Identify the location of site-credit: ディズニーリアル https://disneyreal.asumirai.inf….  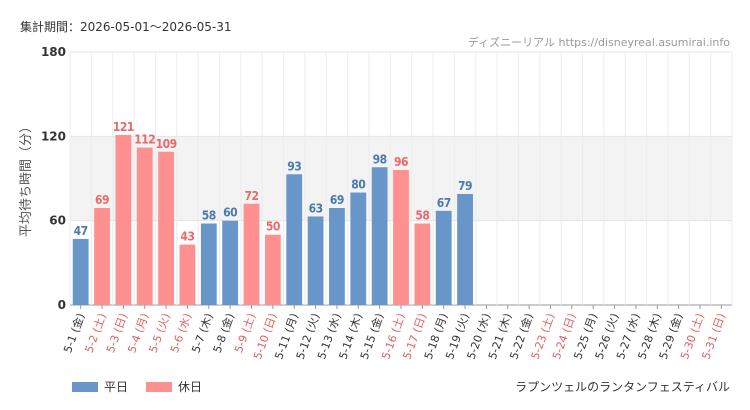
(598, 42).